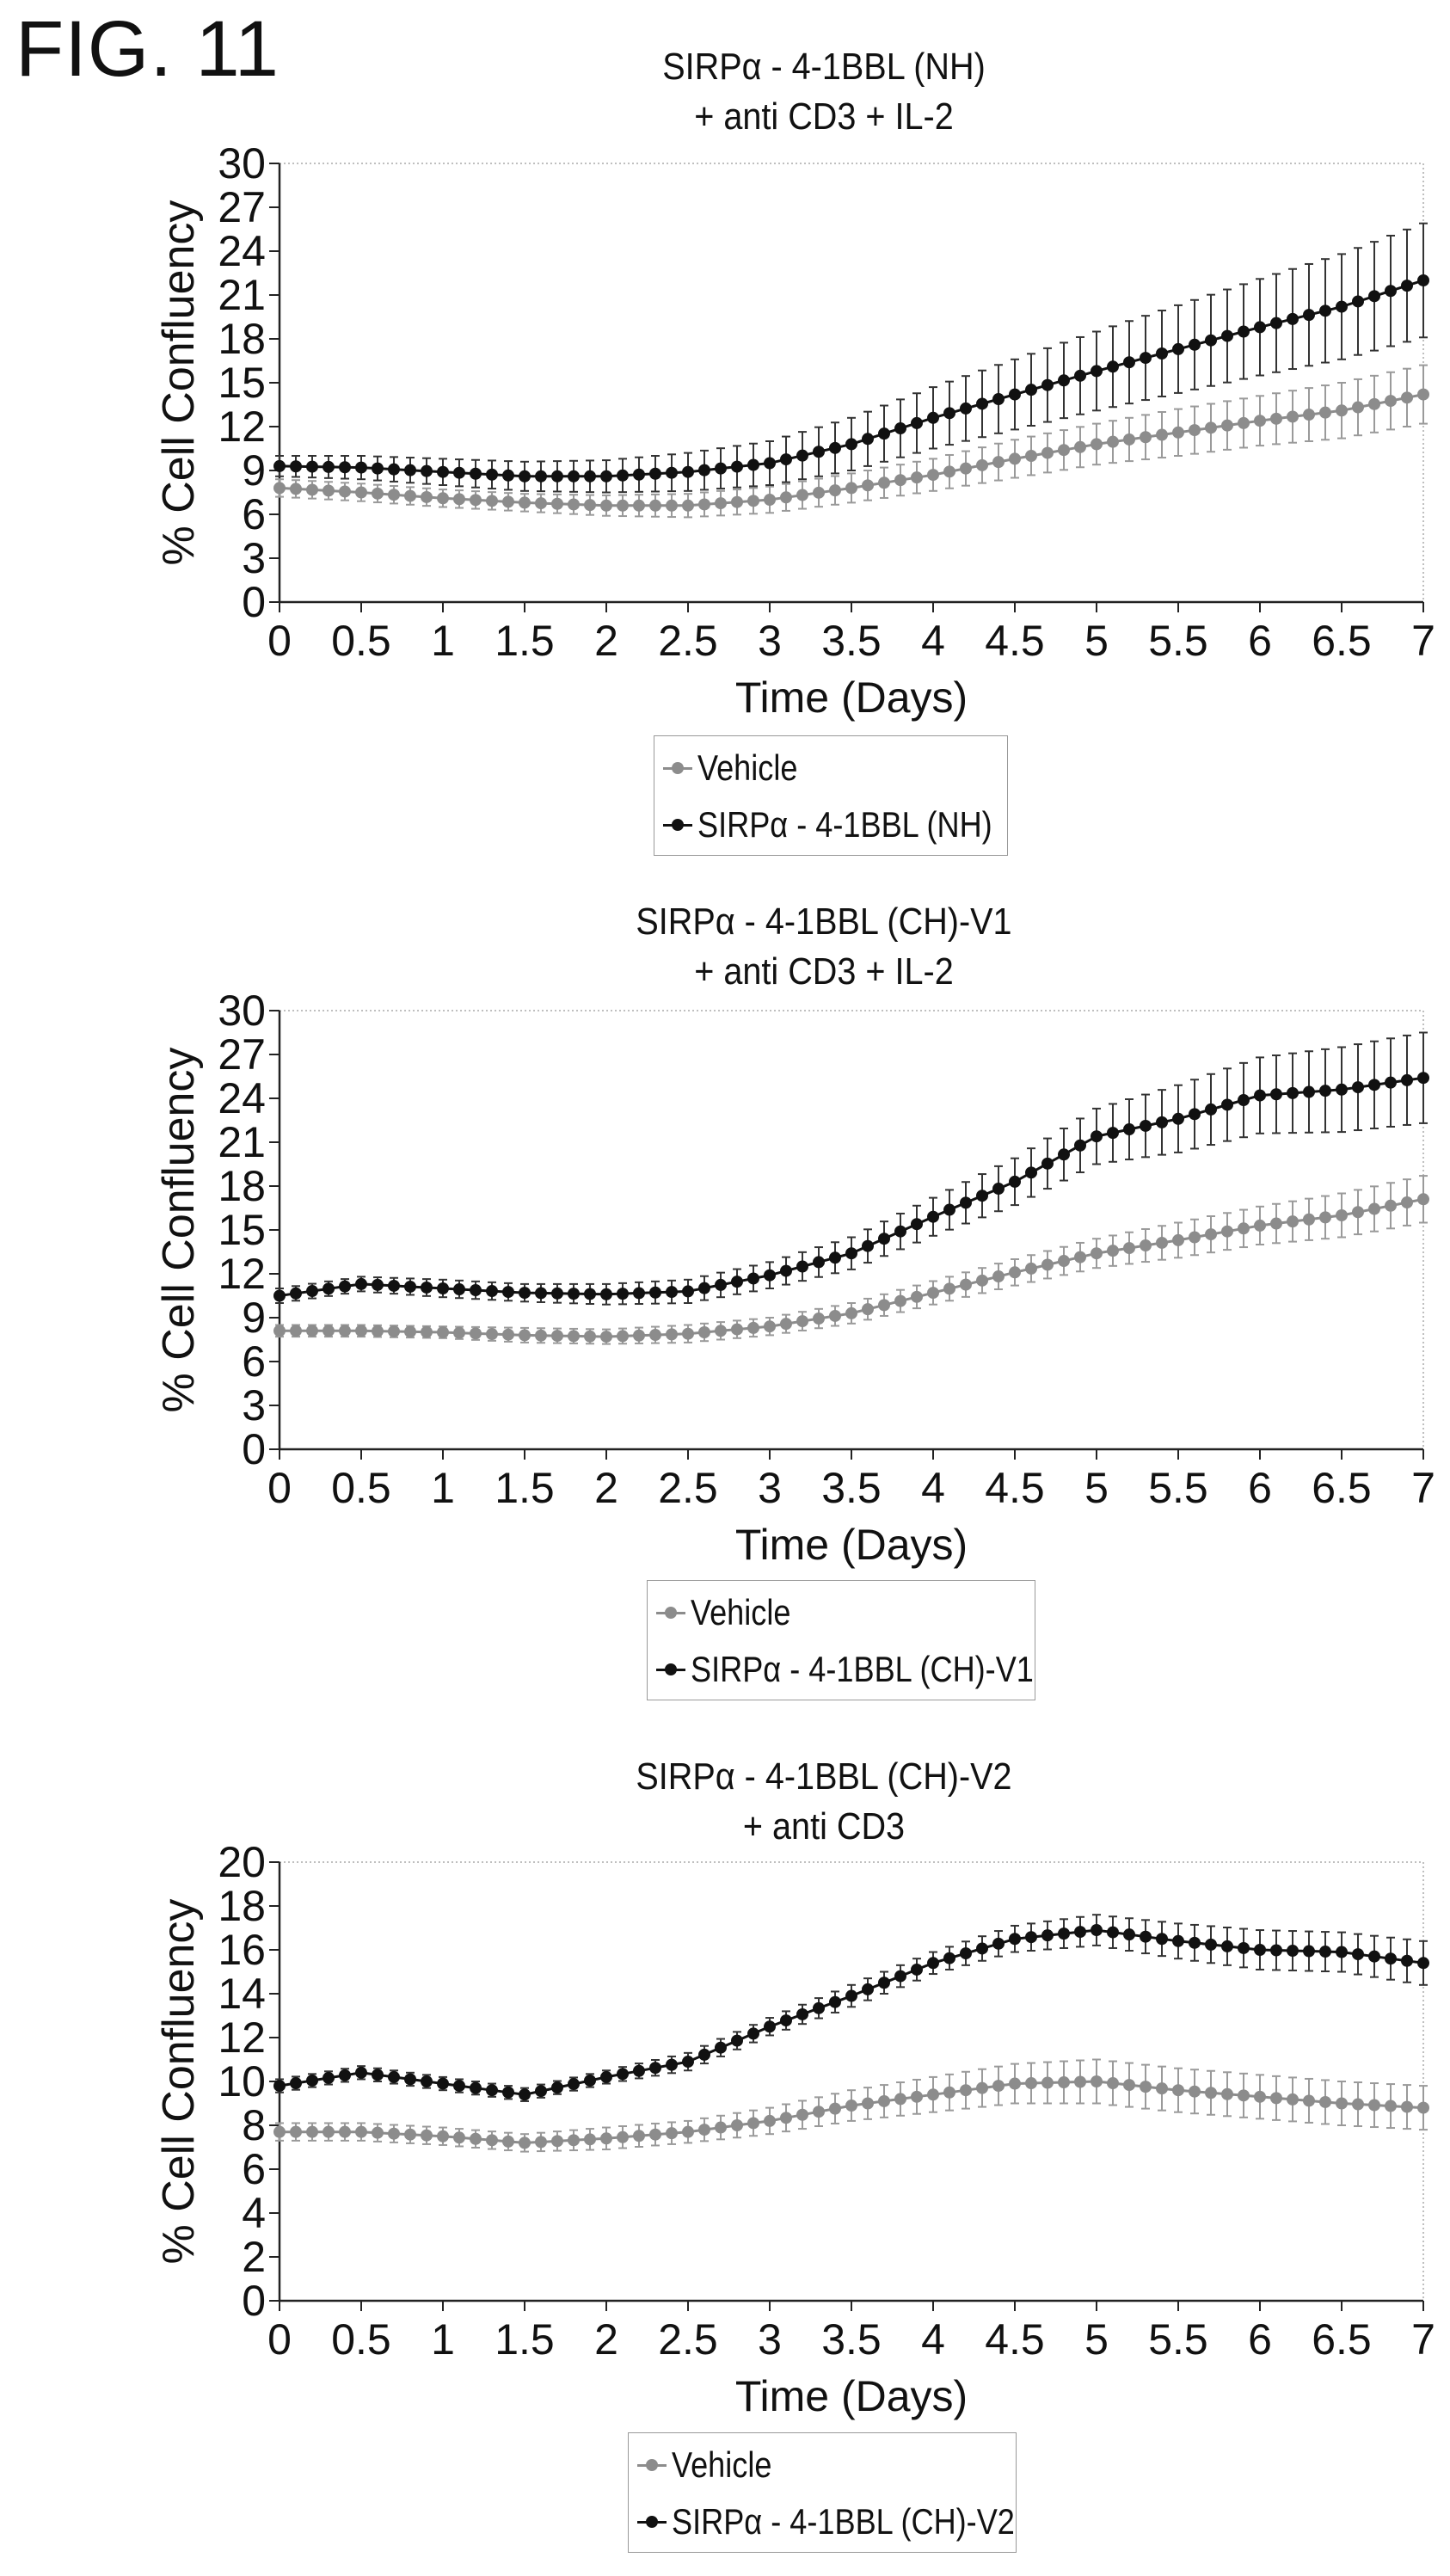 This screenshot has height=2576, width=1450. I want to click on y-axis-label: % Cell Confluency, so click(179, 2082).